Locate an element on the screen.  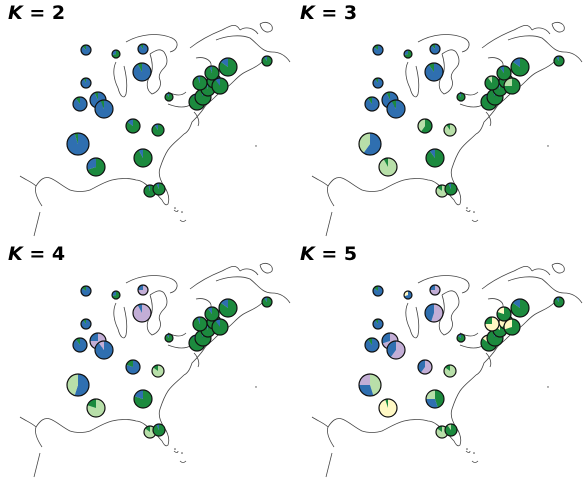
site-pie-s24 is located at coordinates (228, 67).